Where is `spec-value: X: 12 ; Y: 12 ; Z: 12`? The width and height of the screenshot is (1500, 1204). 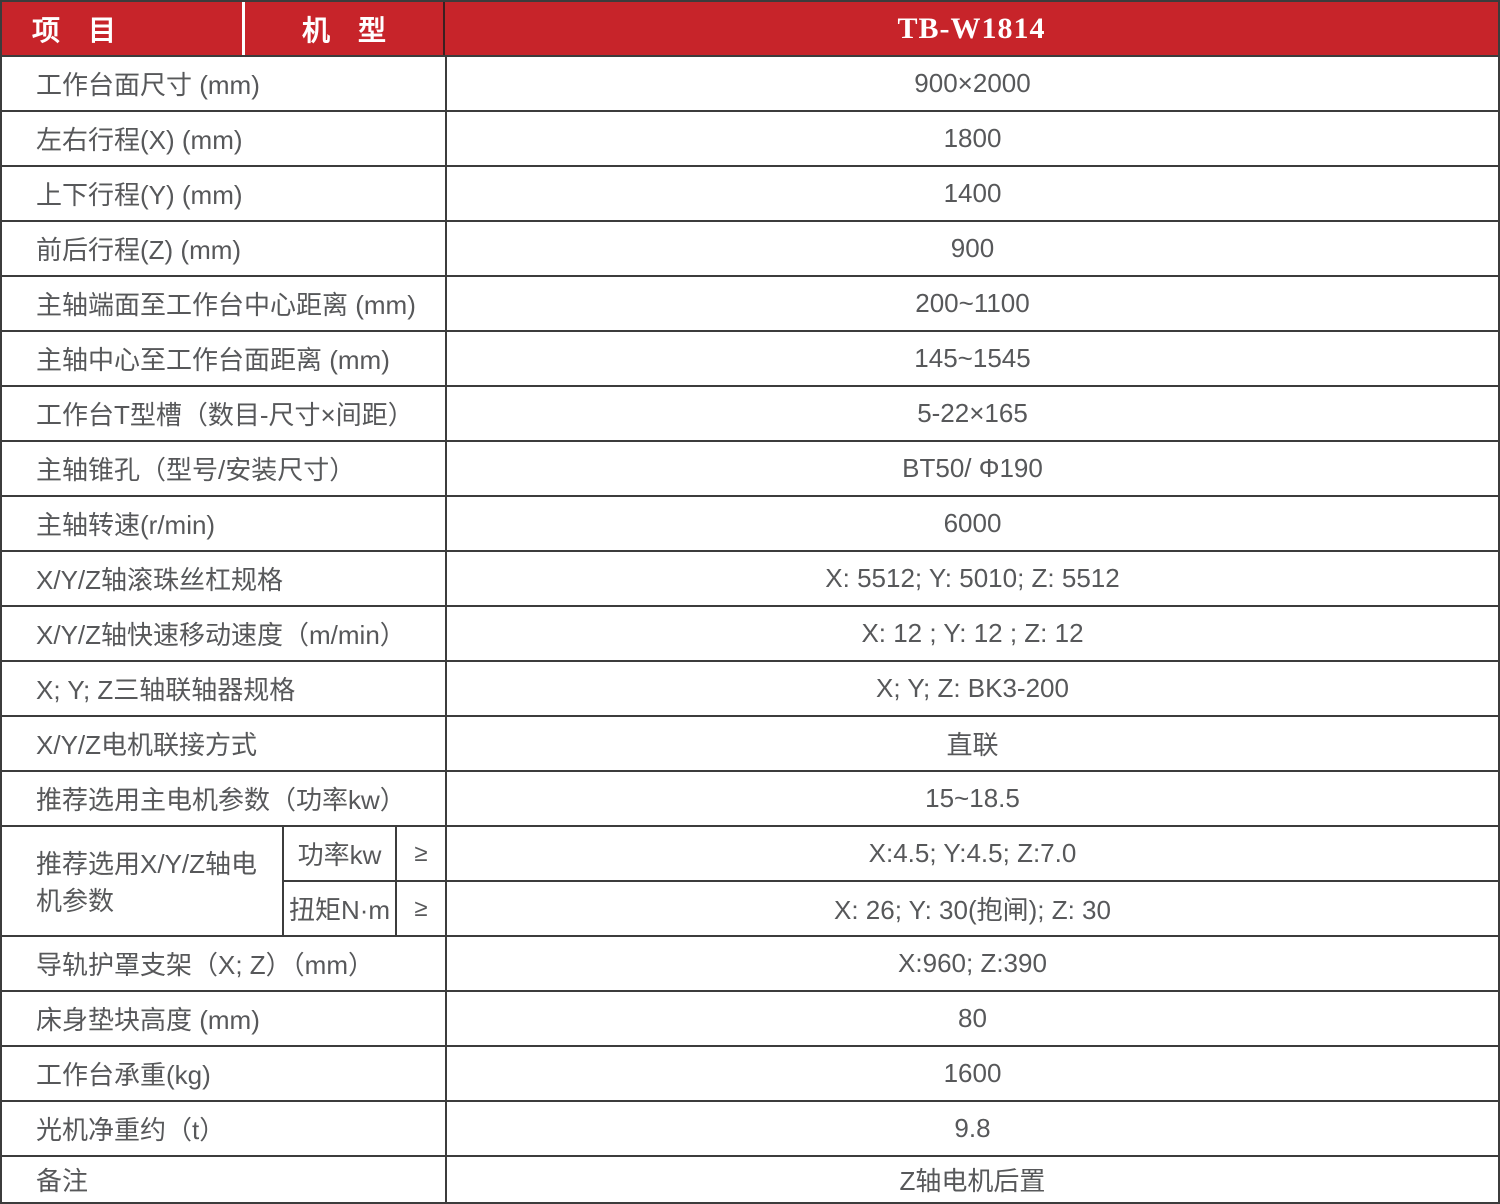 spec-value: X: 12 ; Y: 12 ; Z: 12 is located at coordinates (972, 633).